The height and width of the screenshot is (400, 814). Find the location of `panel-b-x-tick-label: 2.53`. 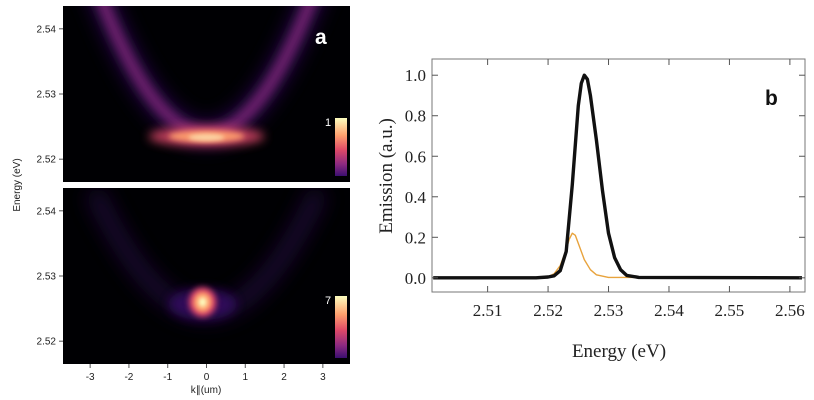

panel-b-x-tick-label: 2.53 is located at coordinates (609, 310).